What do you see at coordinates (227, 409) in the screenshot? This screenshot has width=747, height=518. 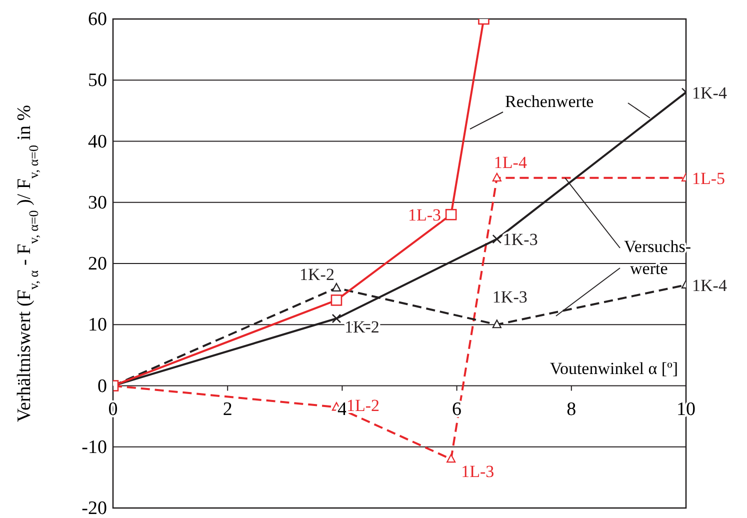 I see `x-tick-label: 2` at bounding box center [227, 409].